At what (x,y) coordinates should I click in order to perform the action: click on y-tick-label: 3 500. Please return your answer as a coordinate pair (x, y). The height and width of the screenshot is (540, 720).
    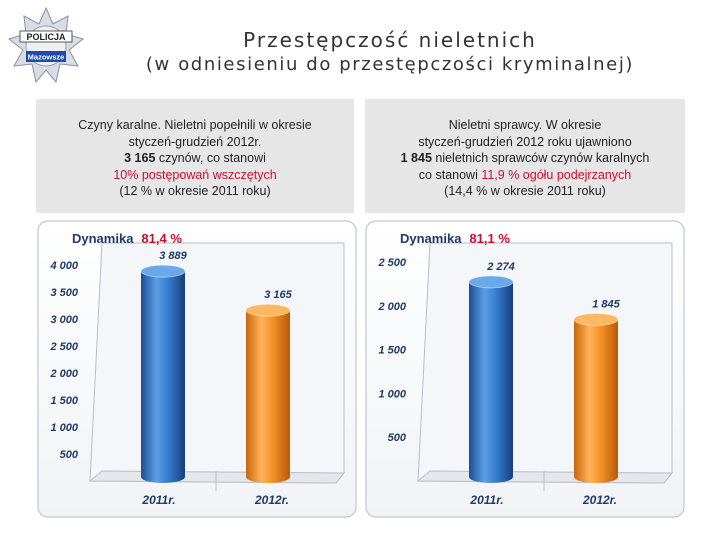
    Looking at the image, I should click on (64, 293).